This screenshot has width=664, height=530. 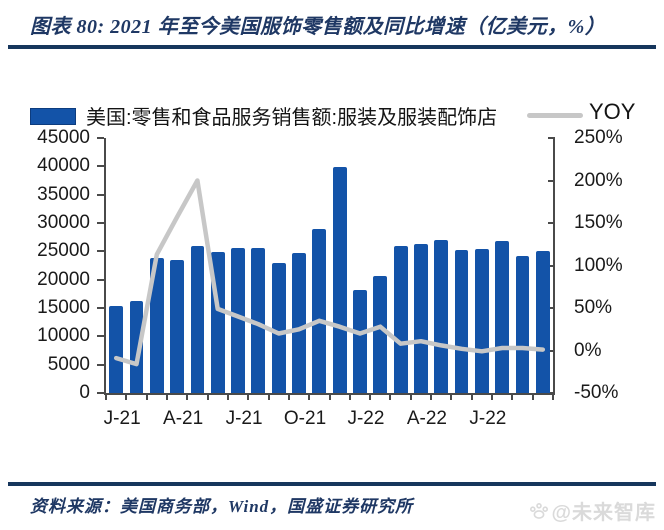 What do you see at coordinates (332, 484) in the screenshot?
I see `footer-divider` at bounding box center [332, 484].